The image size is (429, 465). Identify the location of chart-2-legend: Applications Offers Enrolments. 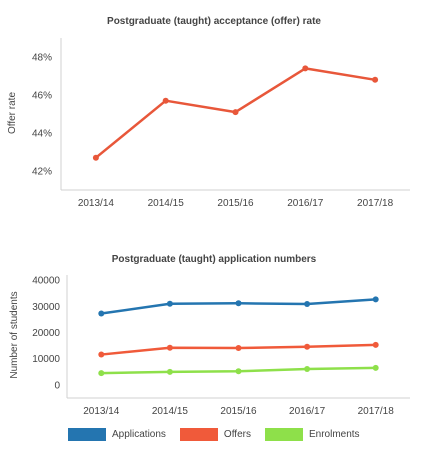
(214, 434).